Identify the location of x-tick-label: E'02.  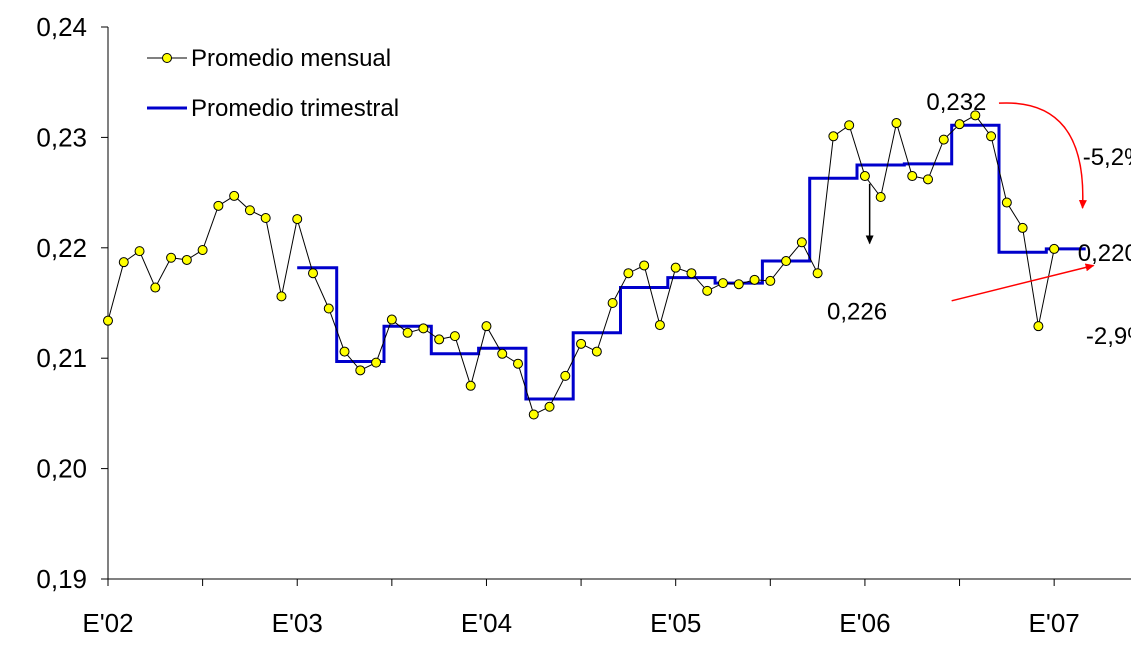
(107, 623).